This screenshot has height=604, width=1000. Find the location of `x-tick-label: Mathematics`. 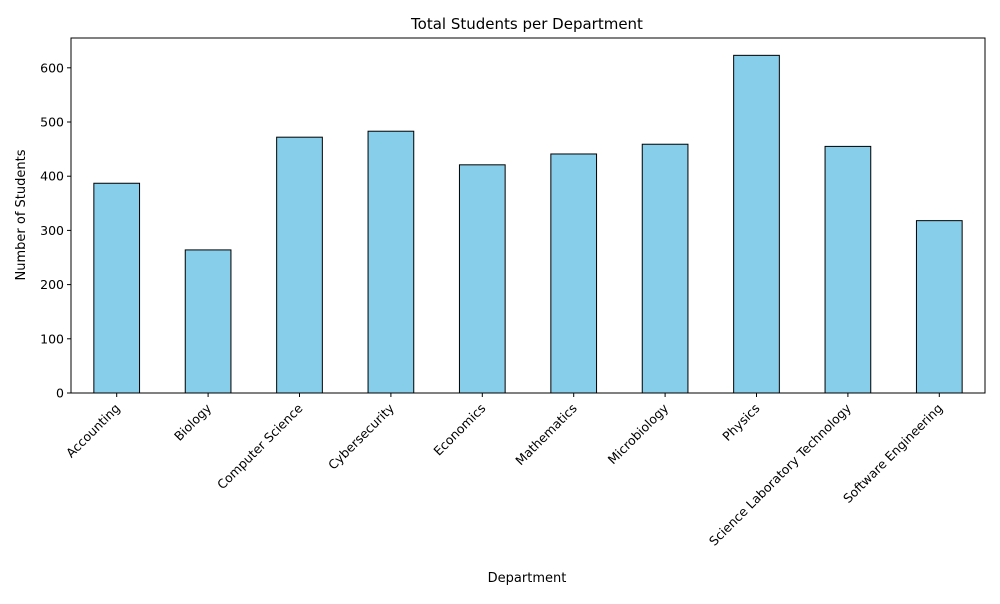

x-tick-label: Mathematics is located at coordinates (546, 435).